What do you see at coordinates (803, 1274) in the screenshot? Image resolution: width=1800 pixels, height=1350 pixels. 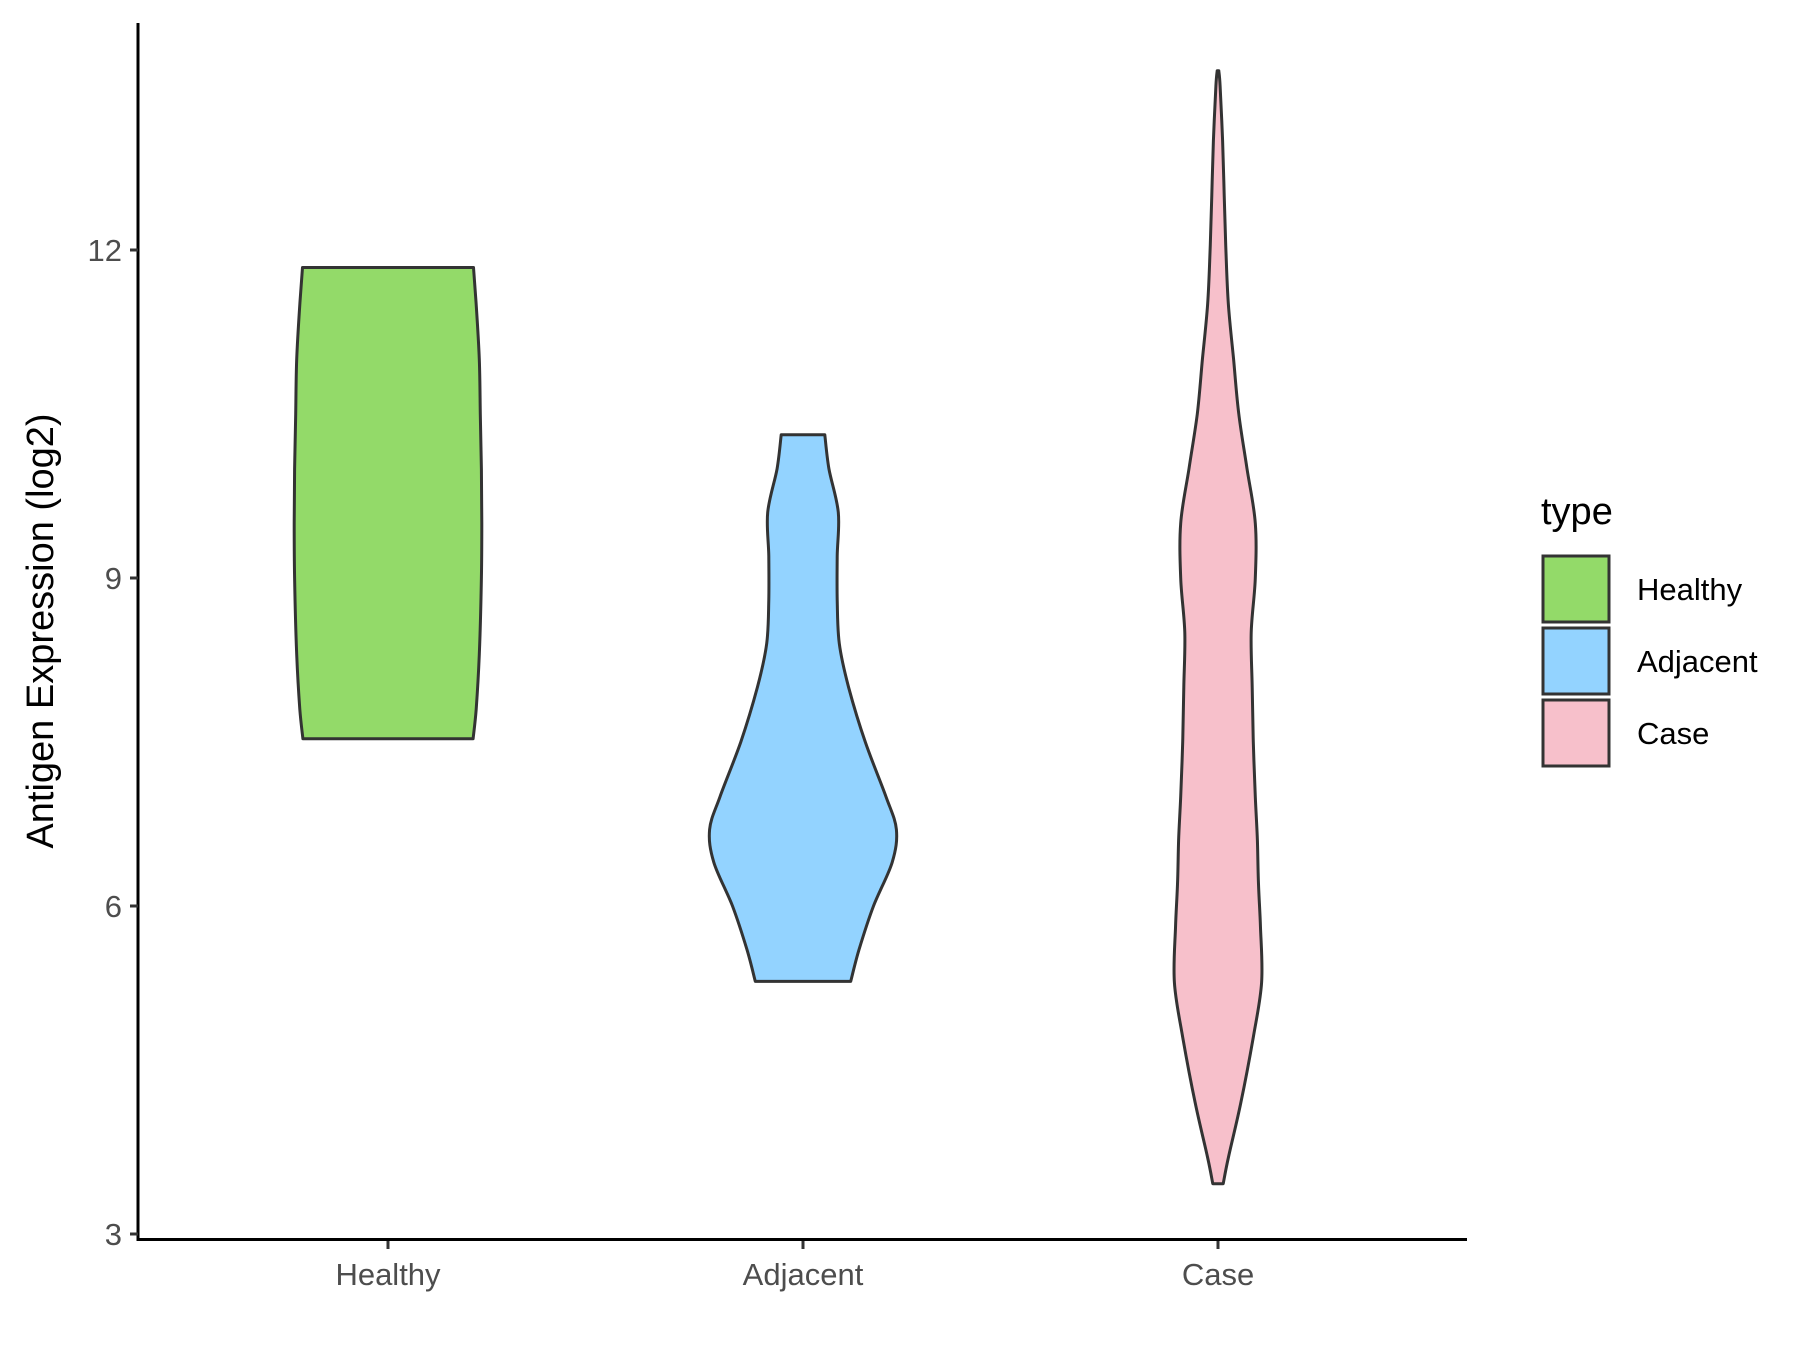 I see `x-tick-label: Adjacent` at bounding box center [803, 1274].